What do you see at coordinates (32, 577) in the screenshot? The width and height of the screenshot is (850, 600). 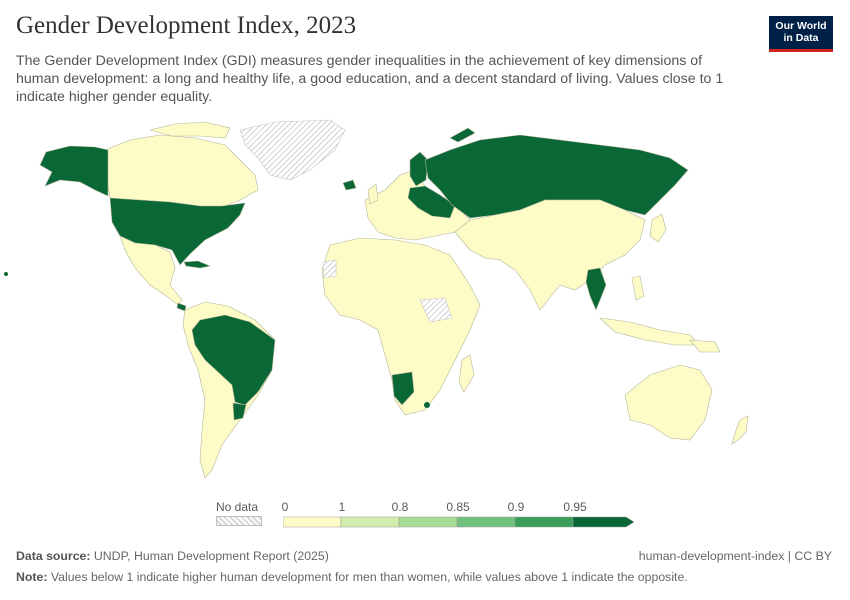 I see `note-label: Note:` at bounding box center [32, 577].